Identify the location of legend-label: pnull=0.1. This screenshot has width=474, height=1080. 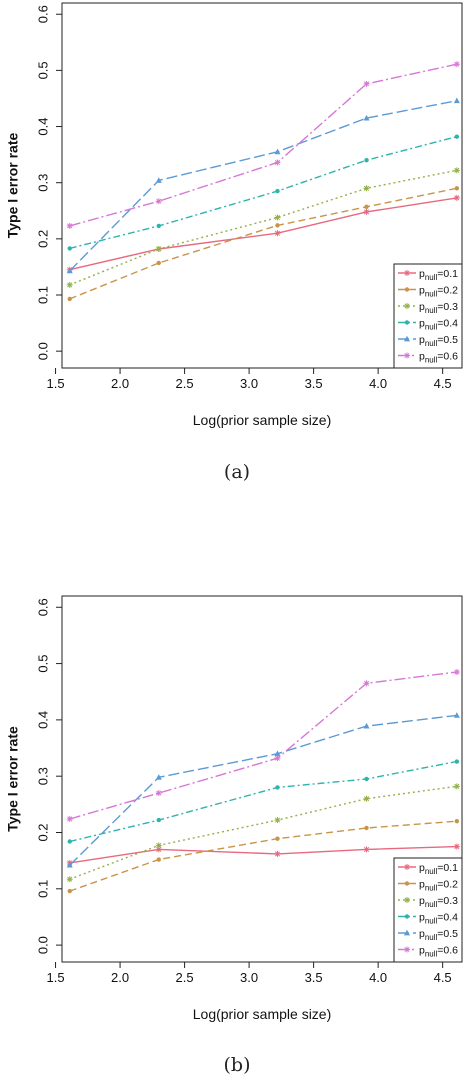
(438, 275).